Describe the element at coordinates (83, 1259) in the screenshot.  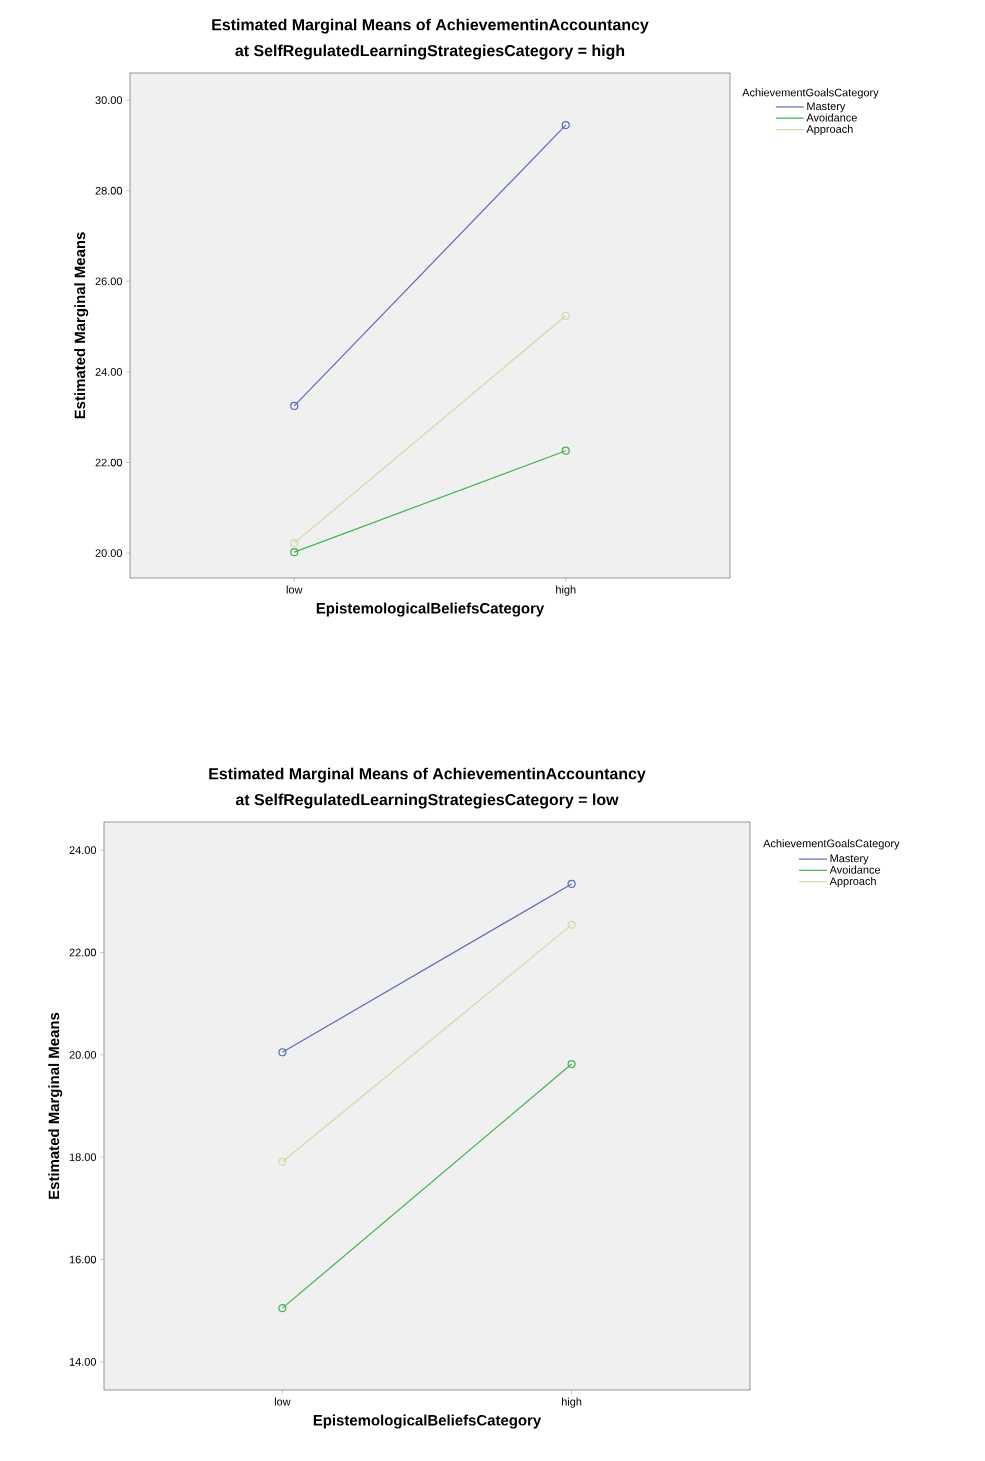
I see `y-tick-label: 16.00` at that location.